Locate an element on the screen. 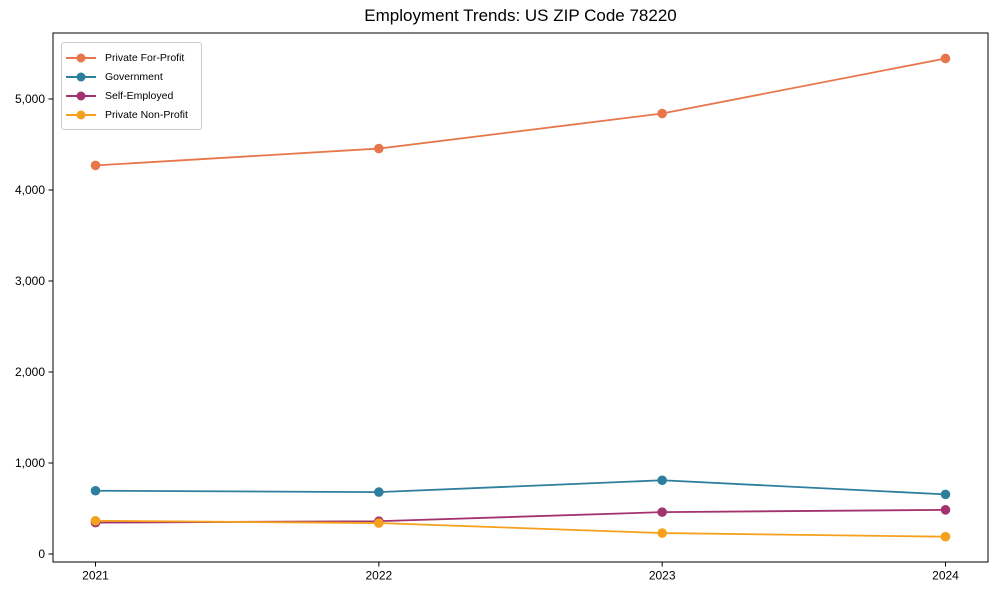 Image resolution: width=1000 pixels, height=600 pixels. legend-label: Private For-Profit is located at coordinates (145, 57).